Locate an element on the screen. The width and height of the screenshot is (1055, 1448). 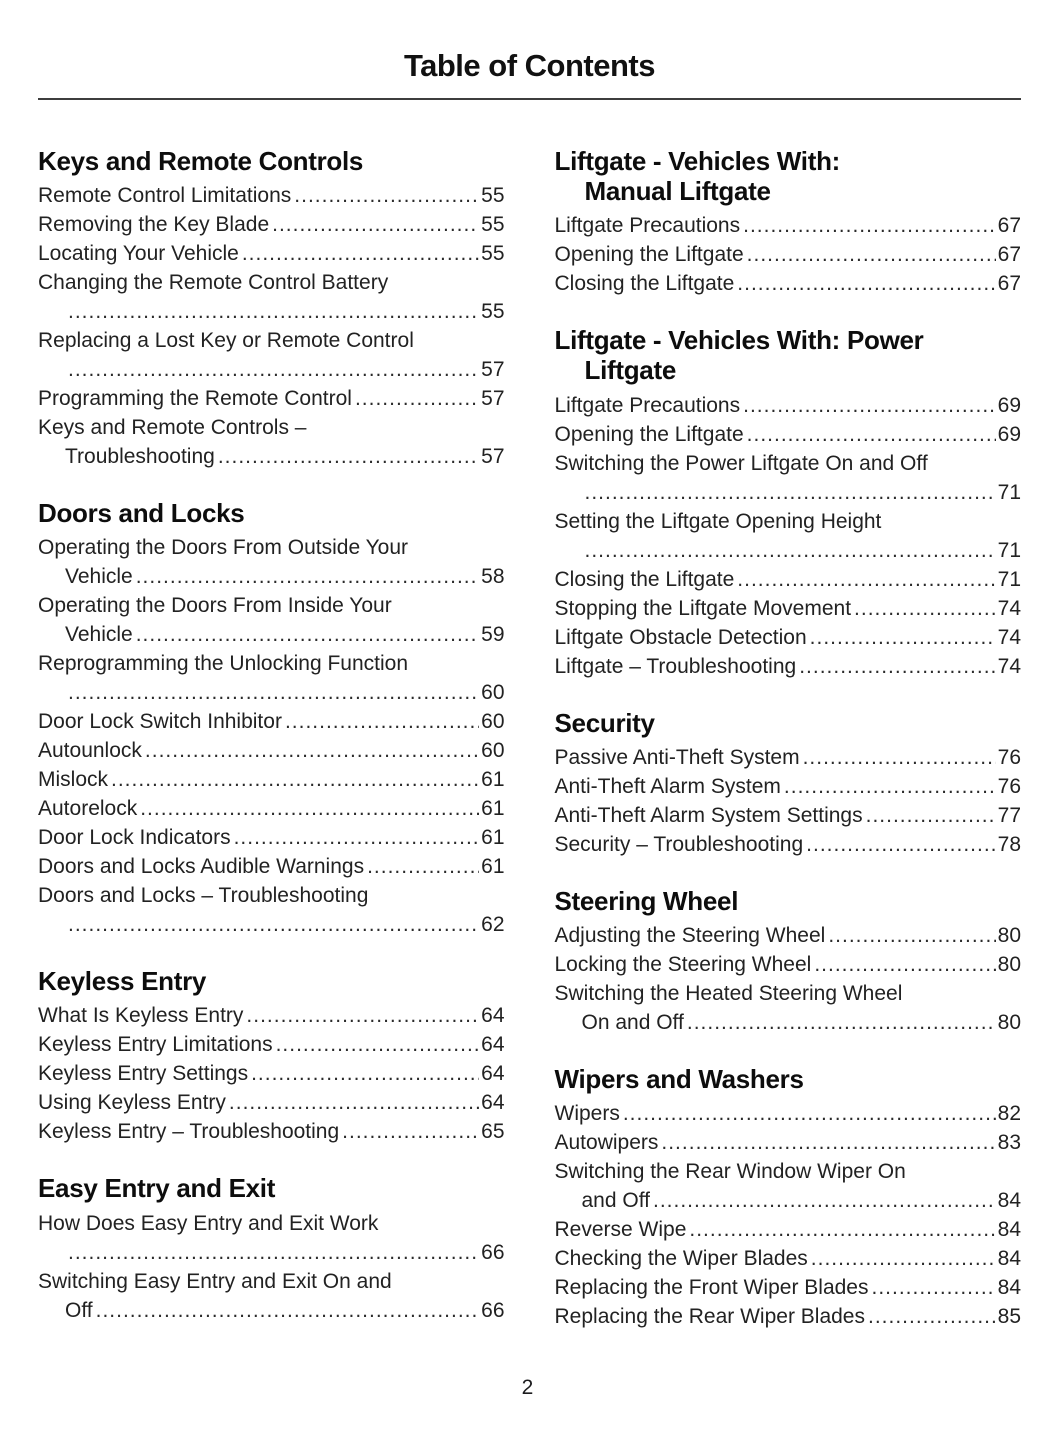
section-heading-line: Security is located at coordinates (605, 722).